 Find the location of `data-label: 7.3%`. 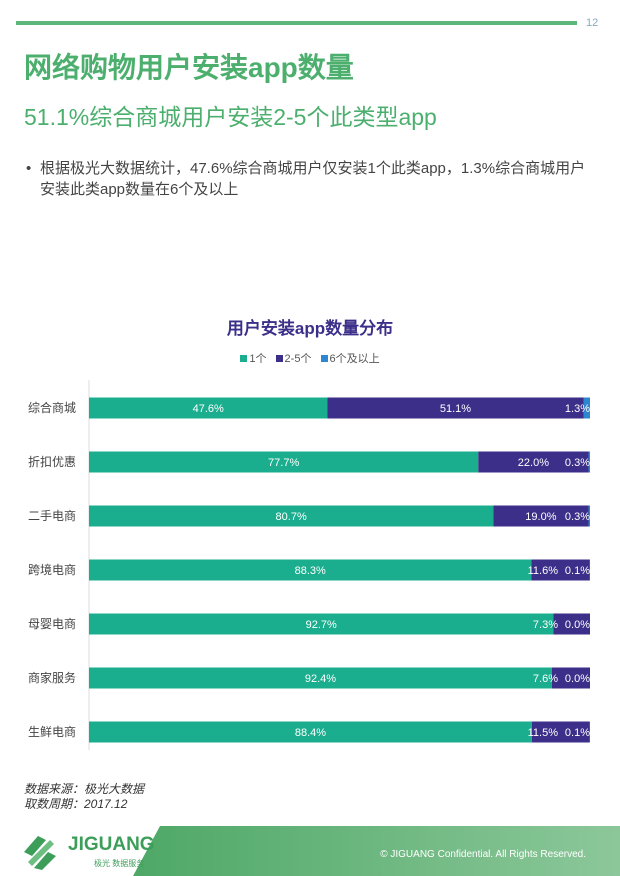

data-label: 7.3% is located at coordinates (545, 625).